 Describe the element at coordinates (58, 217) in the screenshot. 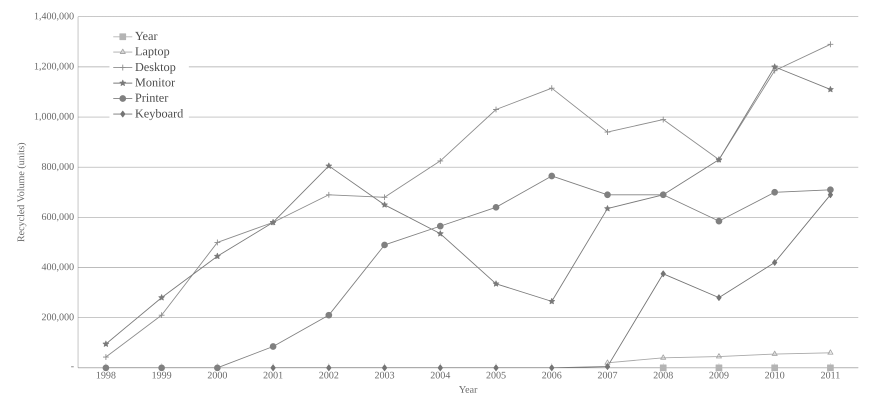

I see `y-tick-label: 600,000` at that location.